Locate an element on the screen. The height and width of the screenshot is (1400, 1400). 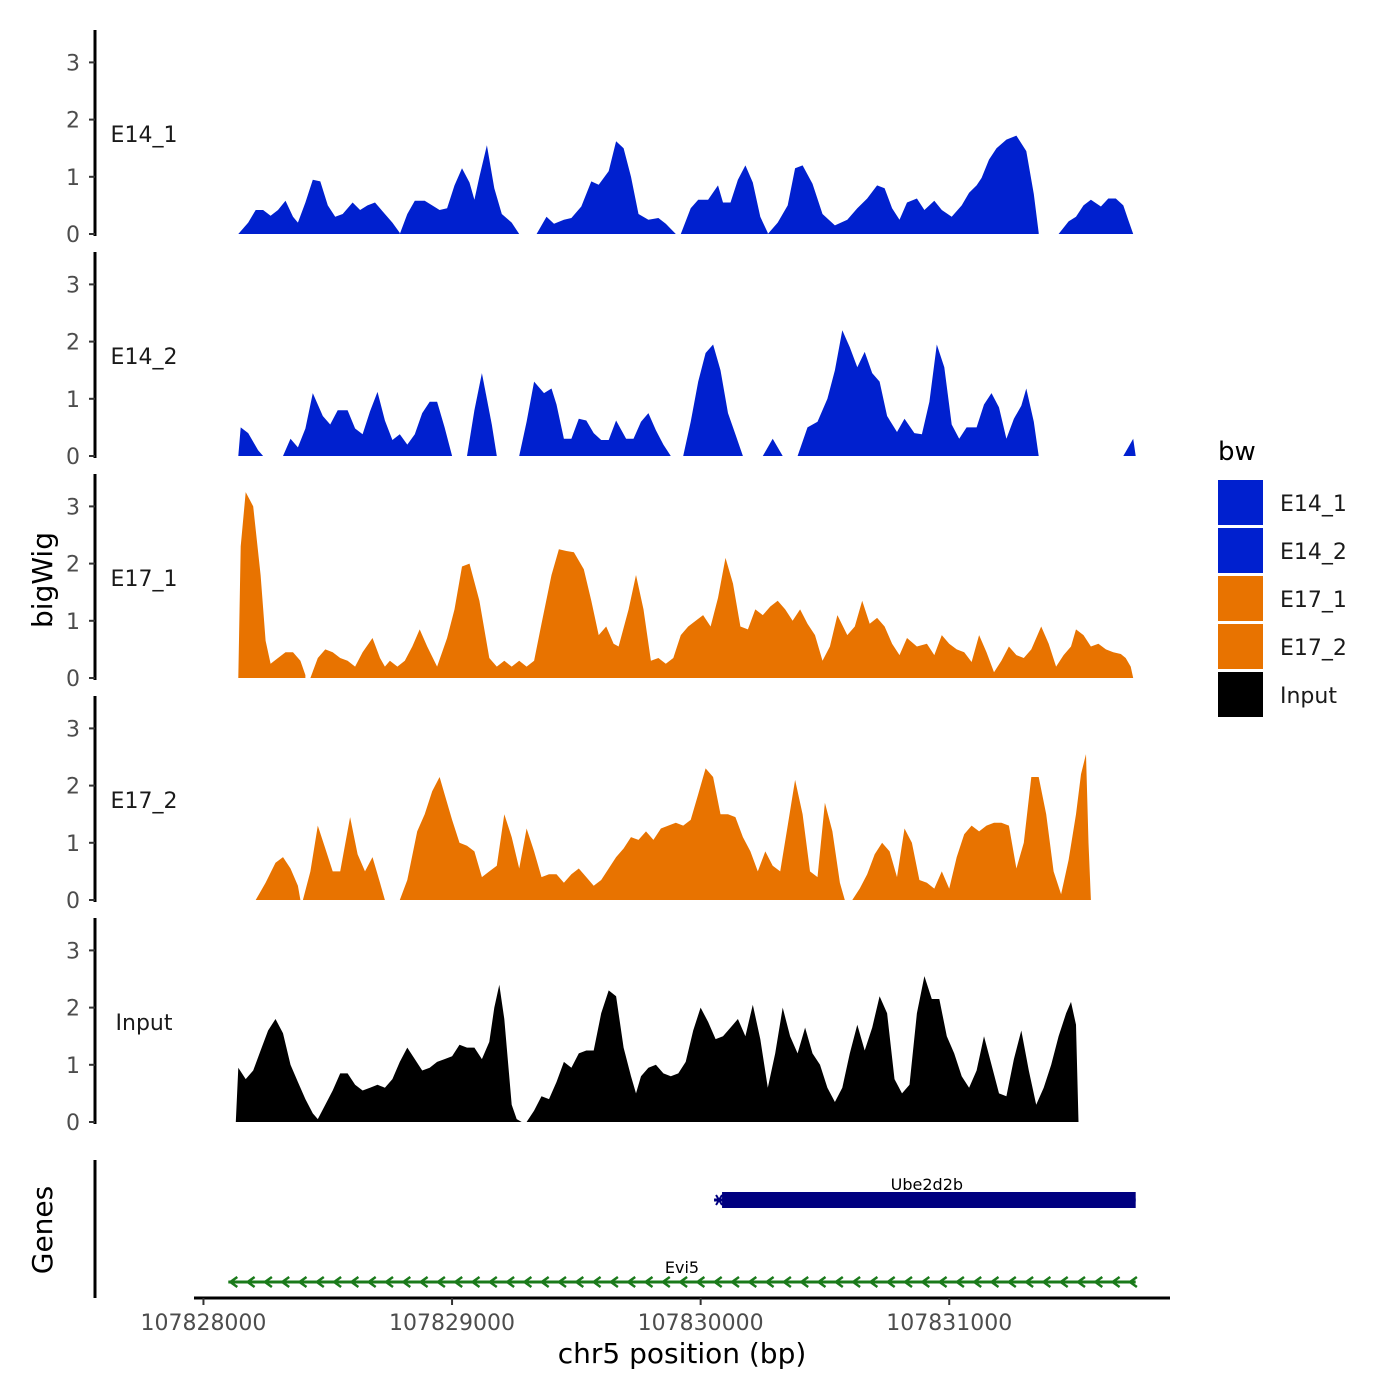
genes-panel: Ube2d2b Evi5 is located at coordinates (615, 1229).